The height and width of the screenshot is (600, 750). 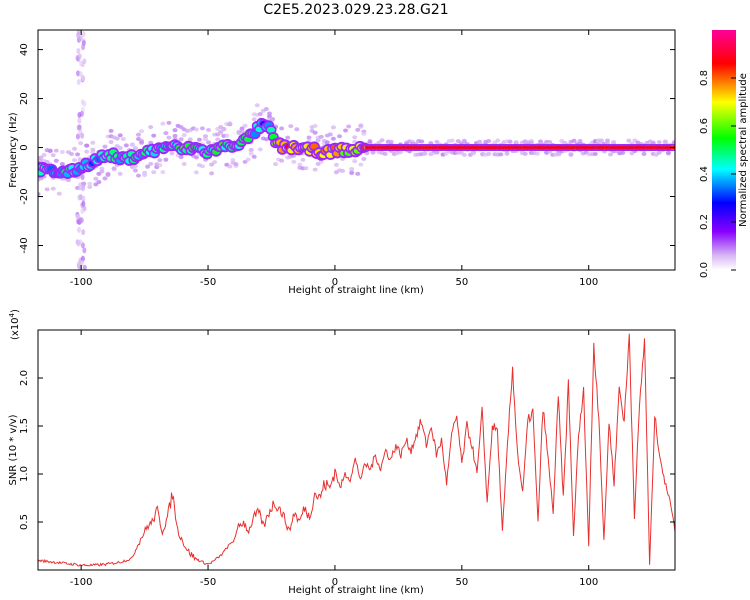 What do you see at coordinates (208, 582) in the screenshot?
I see `x-tick-label: -50` at bounding box center [208, 582].